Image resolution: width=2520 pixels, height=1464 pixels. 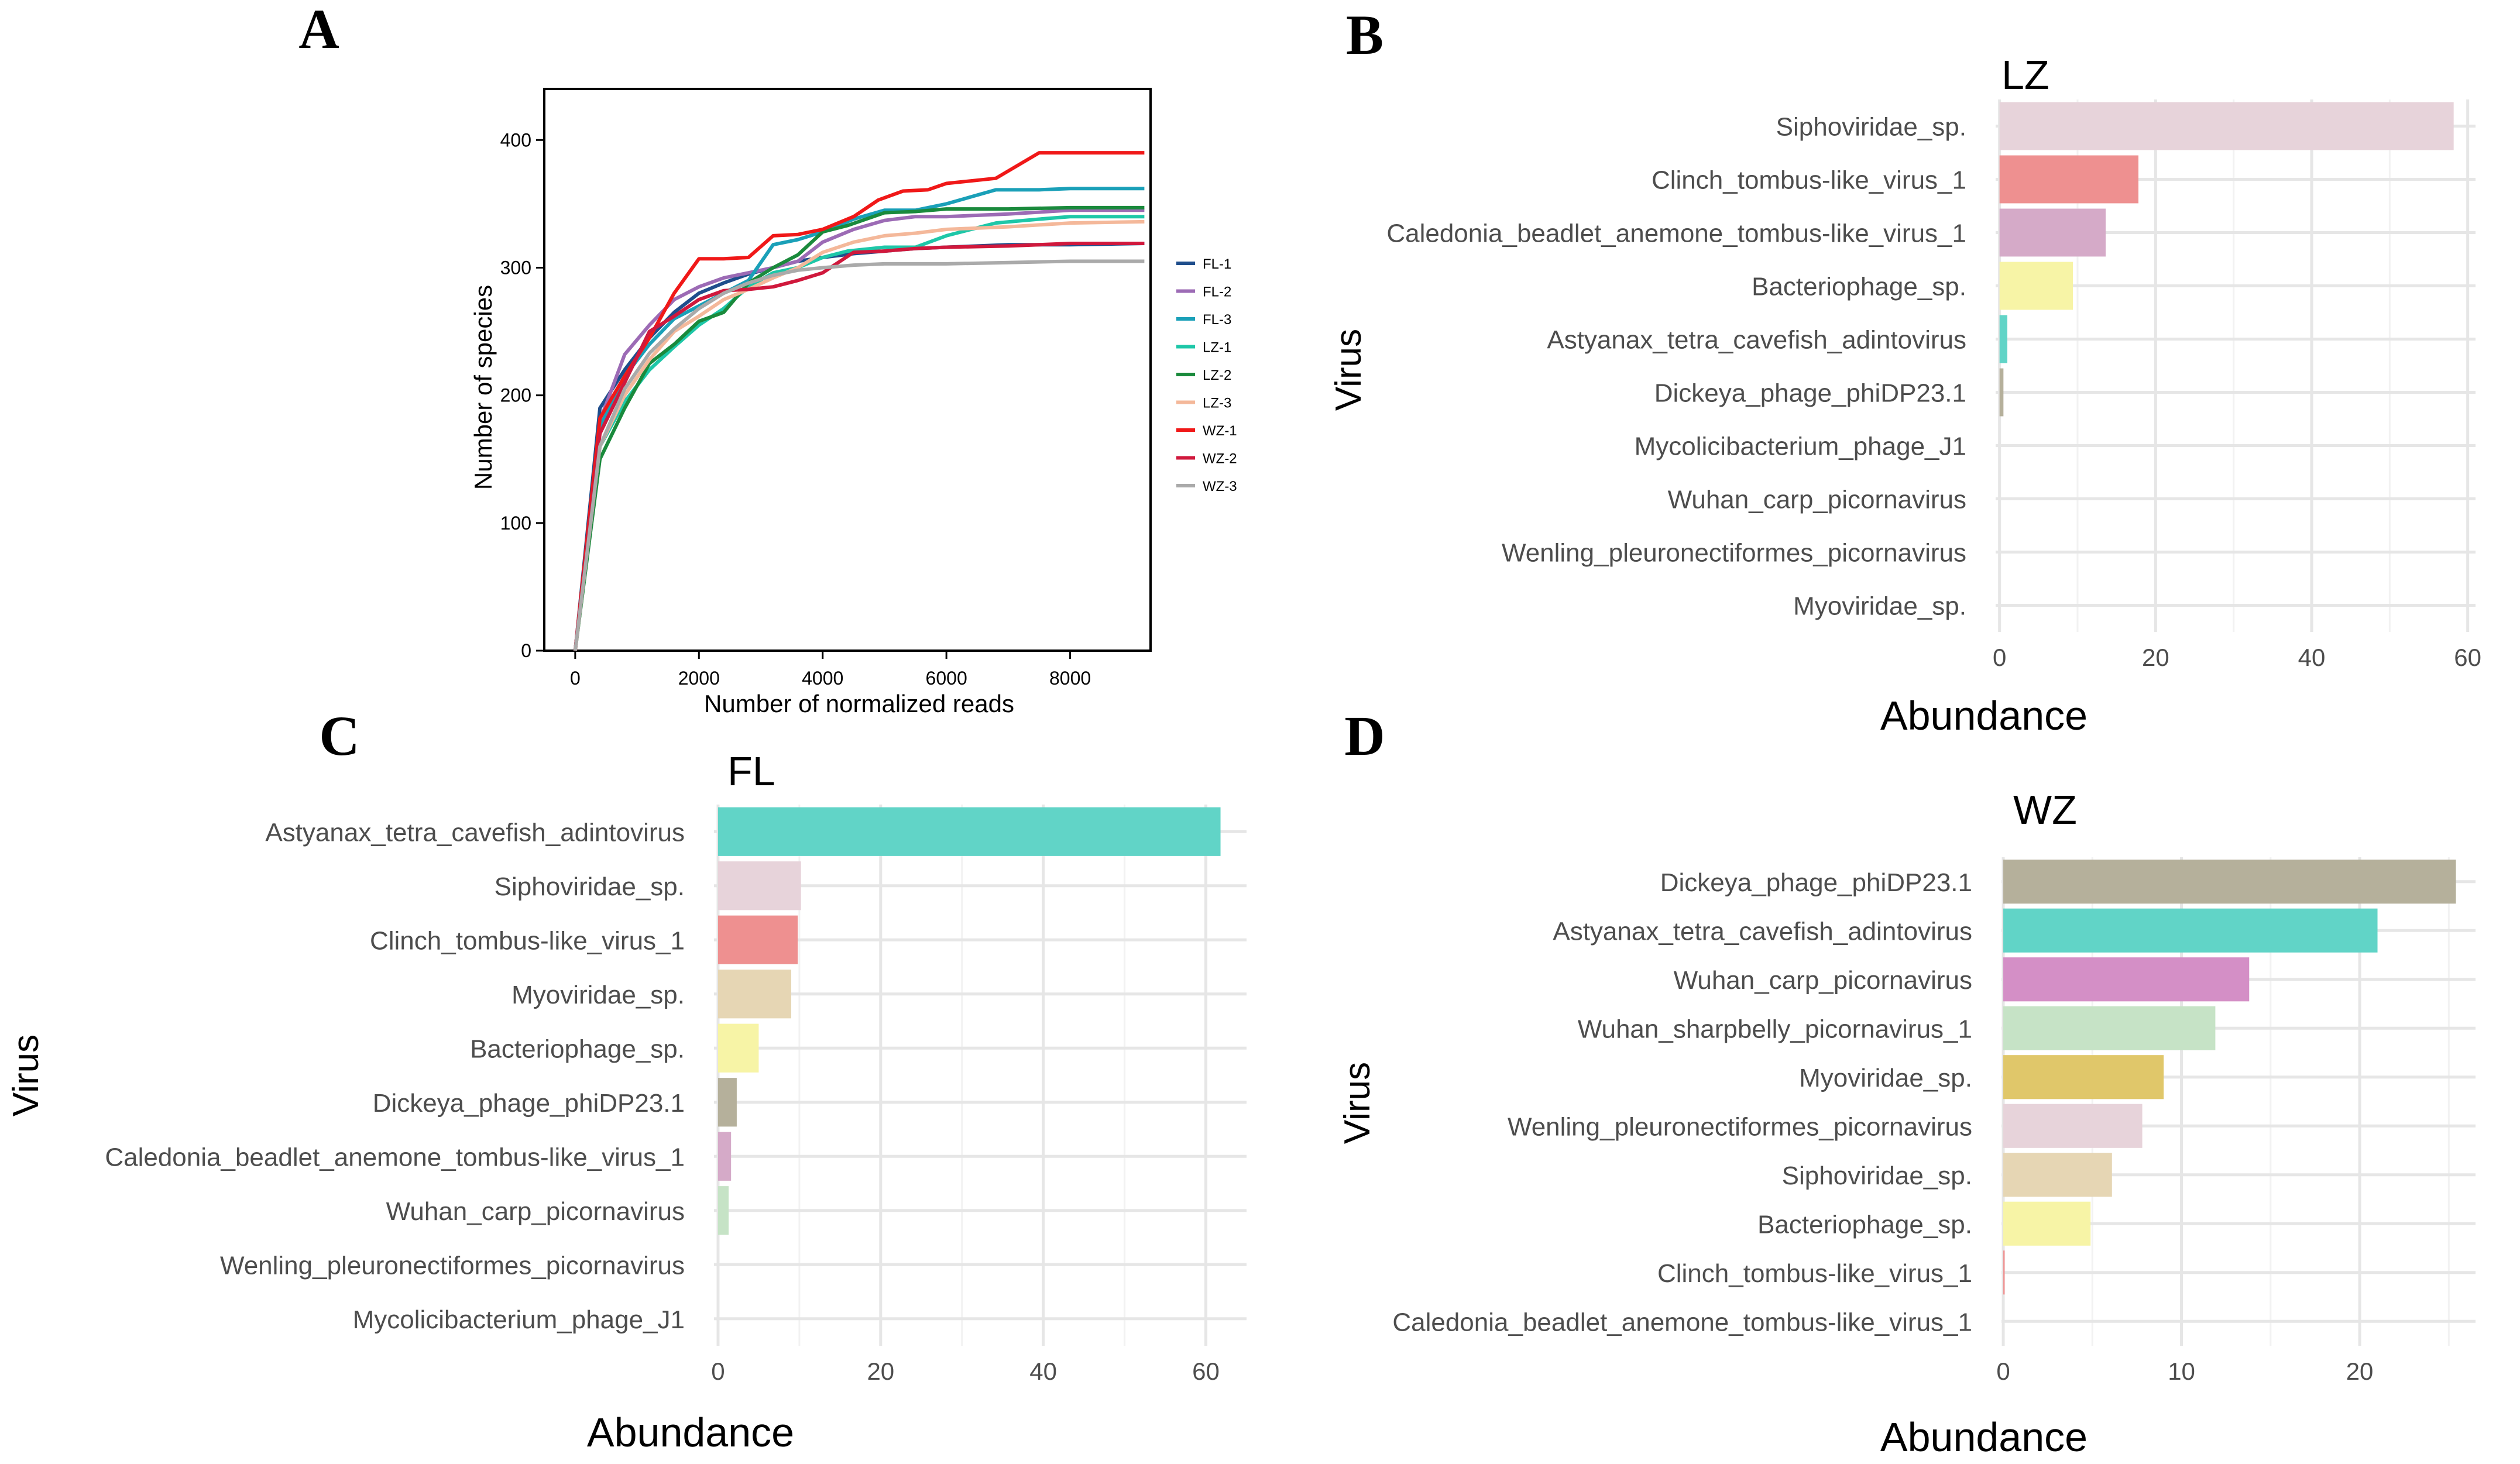 What do you see at coordinates (1220, 459) in the screenshot?
I see `legend-label-wz-2: WZ-2` at bounding box center [1220, 459].